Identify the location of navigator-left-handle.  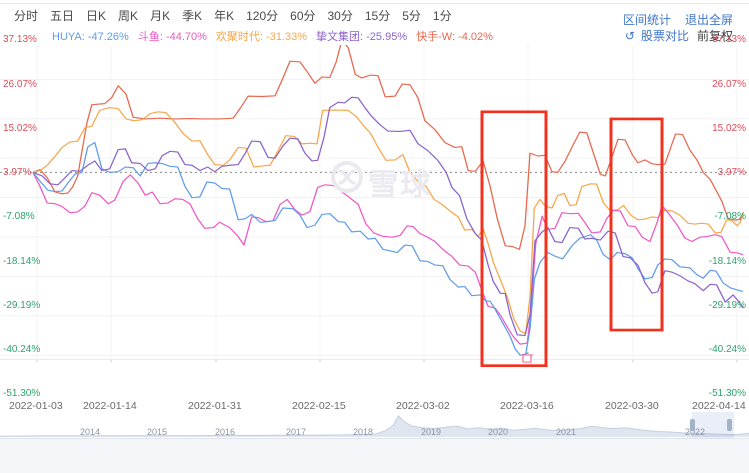
(692, 425).